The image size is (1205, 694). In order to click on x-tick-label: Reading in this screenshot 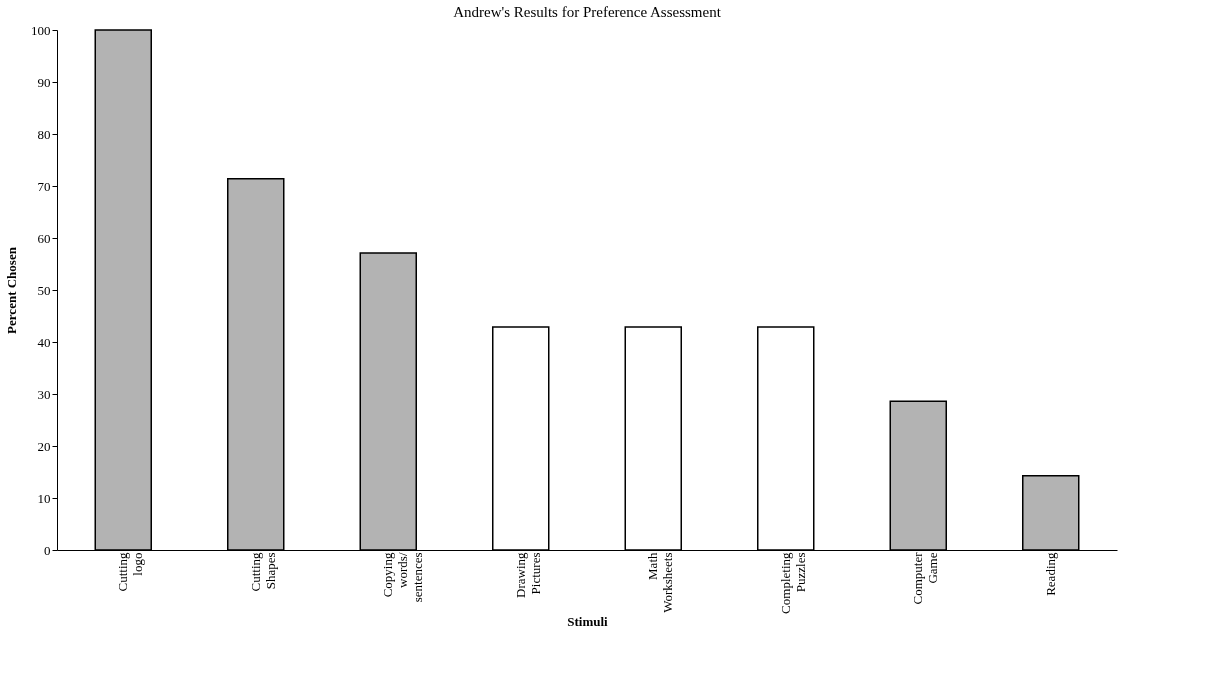, I will do `click(1050, 574)`.